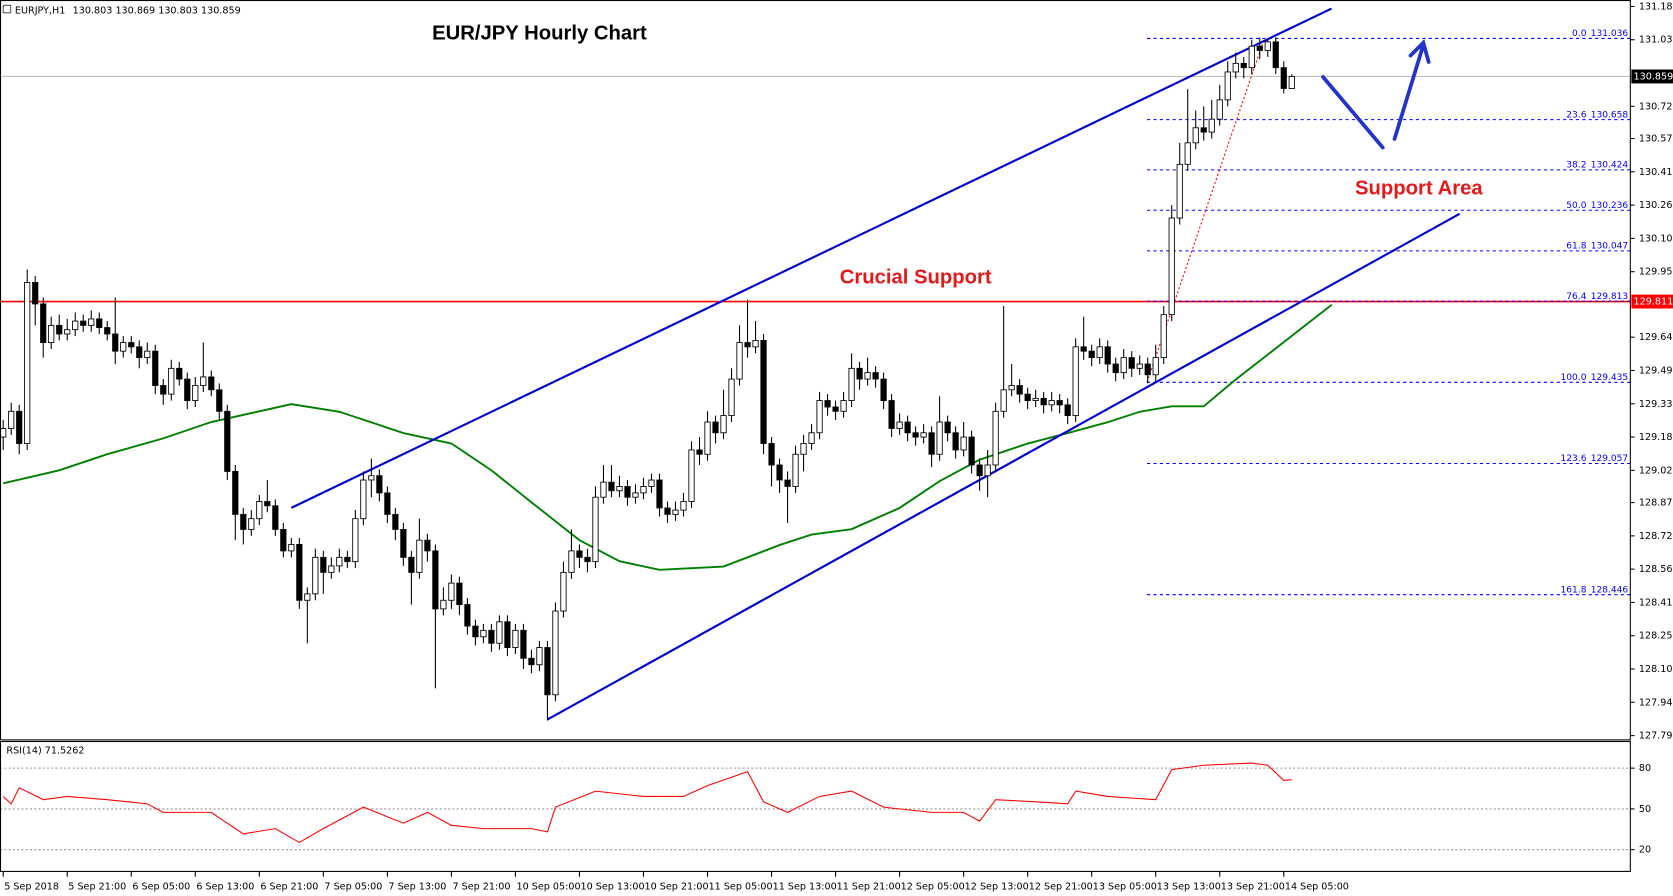 This screenshot has width=1673, height=896. Describe the element at coordinates (1574, 590) in the screenshot. I see `fib-ratio: 161.8` at that location.